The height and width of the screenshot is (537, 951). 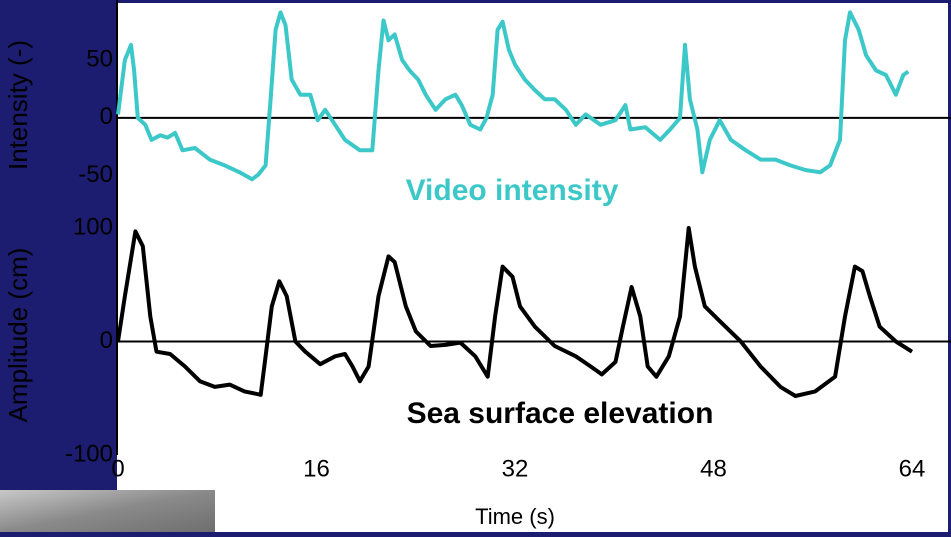 What do you see at coordinates (18, 105) in the screenshot?
I see `y-axis-label: Intensity (-)` at bounding box center [18, 105].